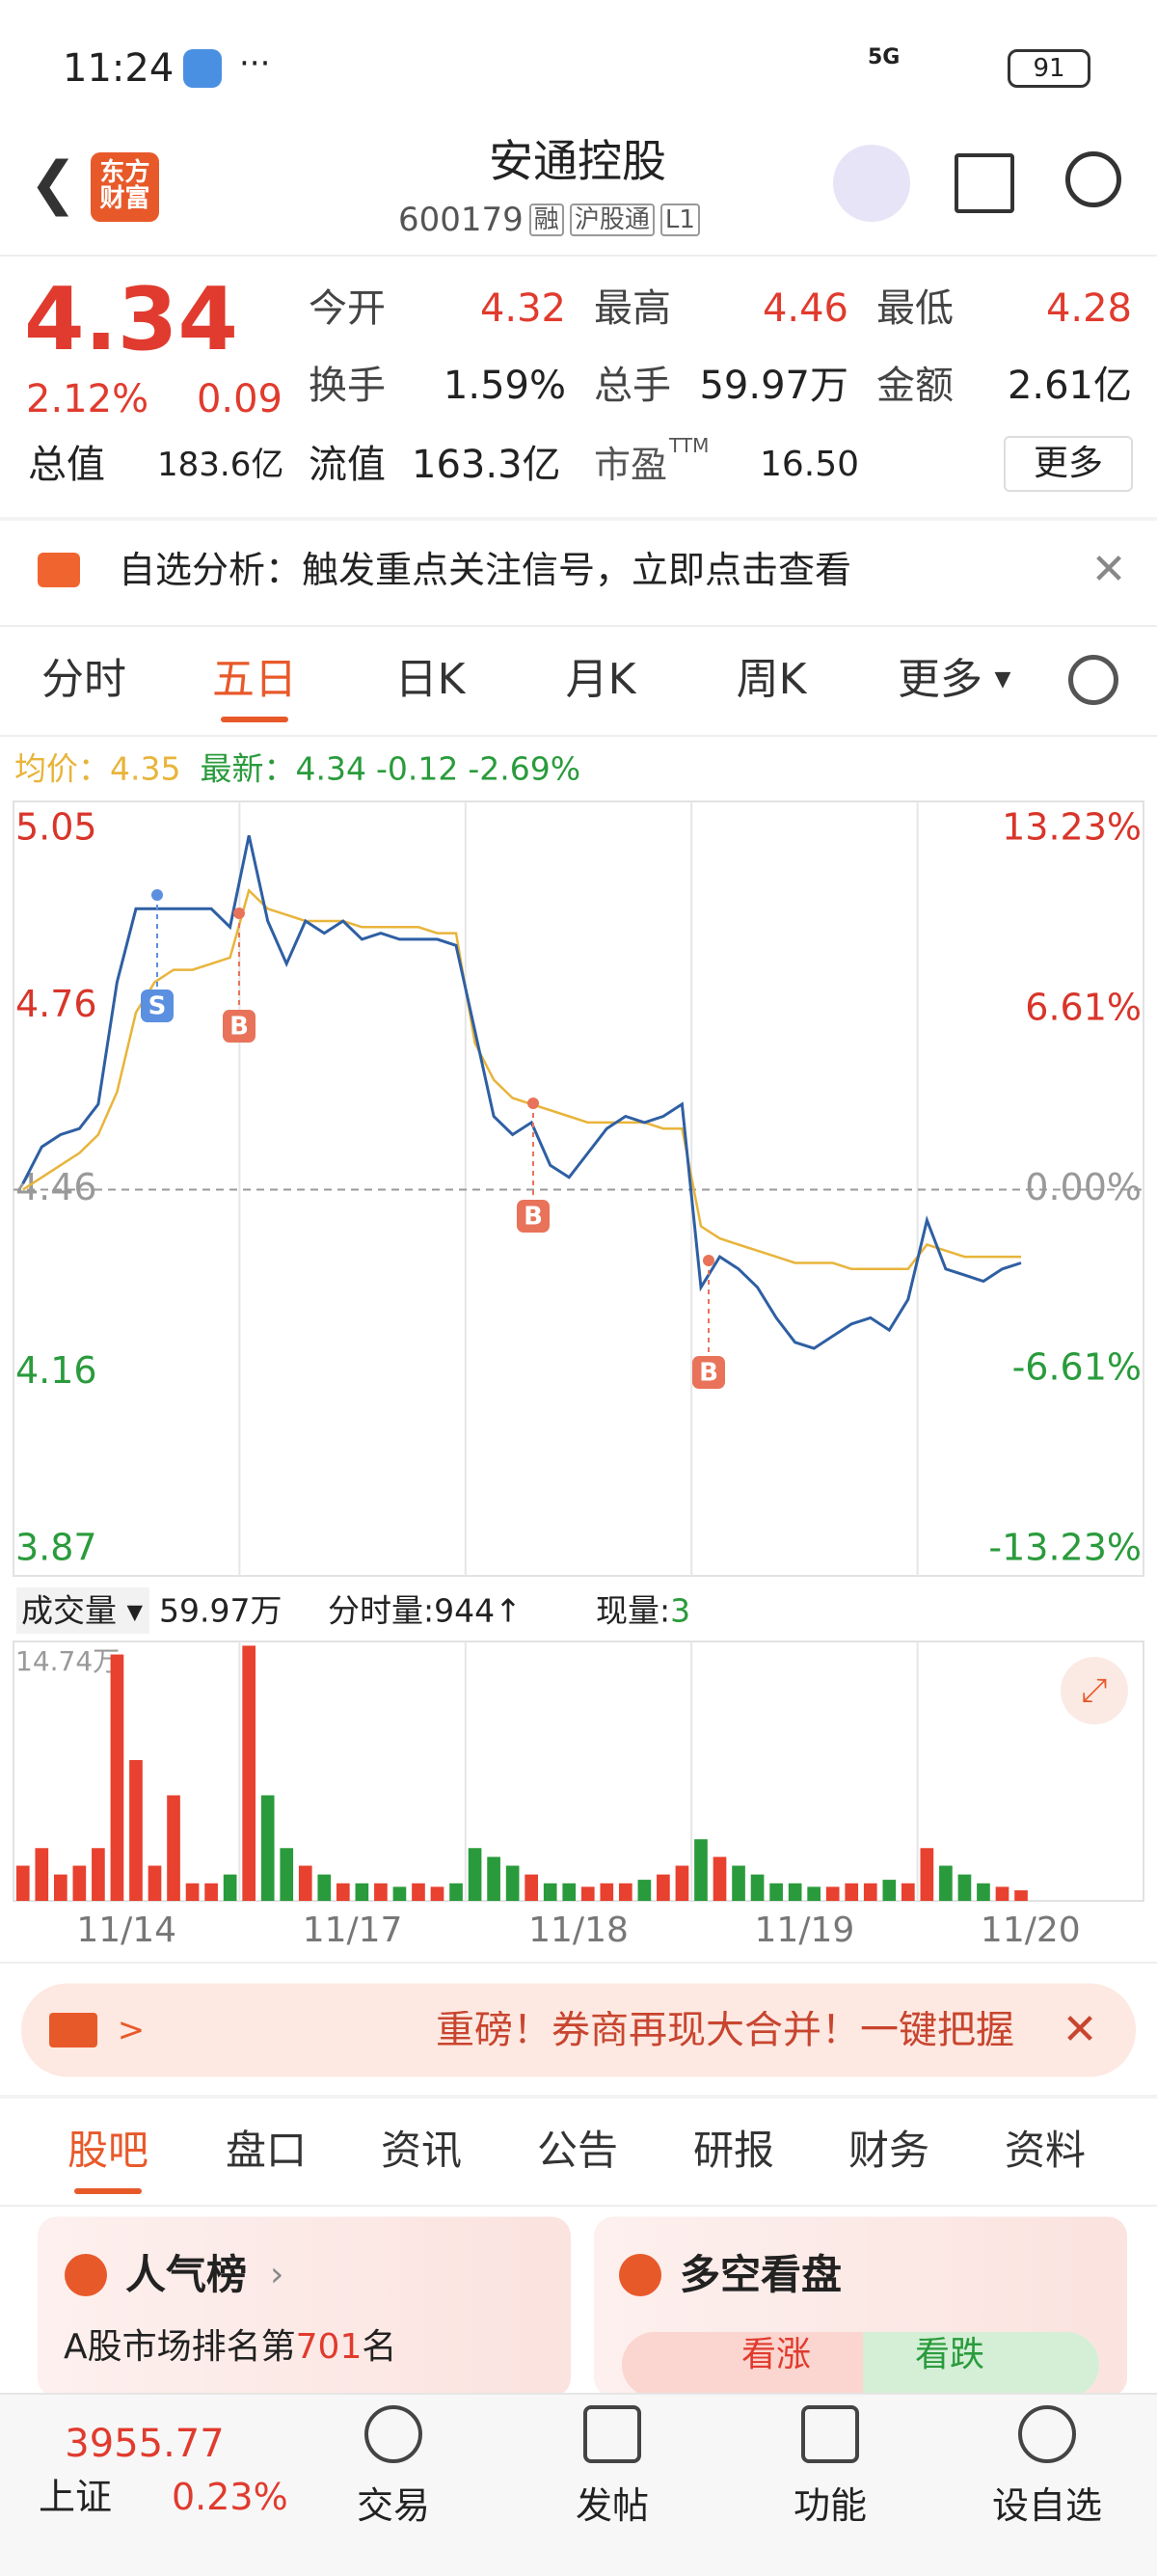 This screenshot has width=1157, height=2576. What do you see at coordinates (1068, 464) in the screenshot?
I see `more-button: 更多` at bounding box center [1068, 464].